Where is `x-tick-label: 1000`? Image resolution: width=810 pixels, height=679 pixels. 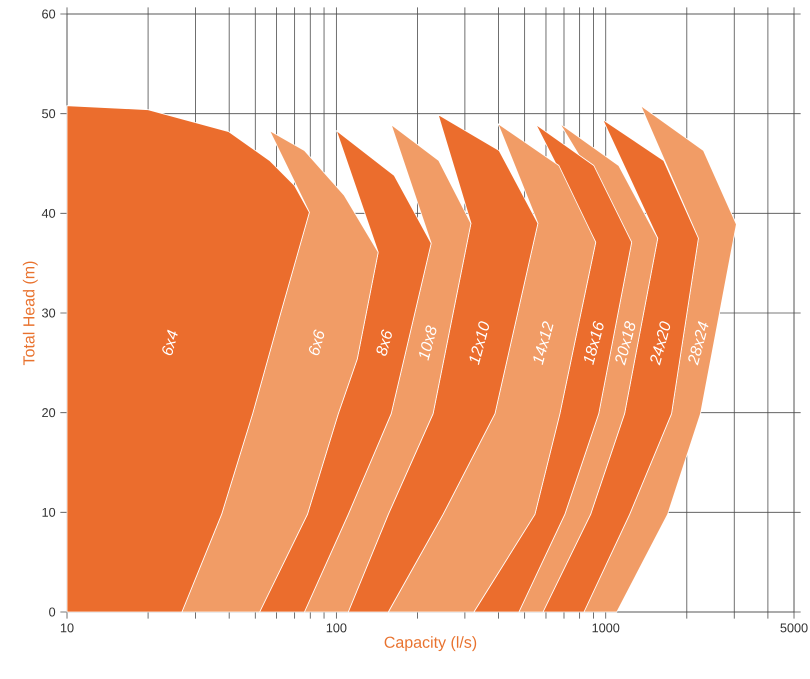
x-tick-label: 1000 is located at coordinates (606, 627).